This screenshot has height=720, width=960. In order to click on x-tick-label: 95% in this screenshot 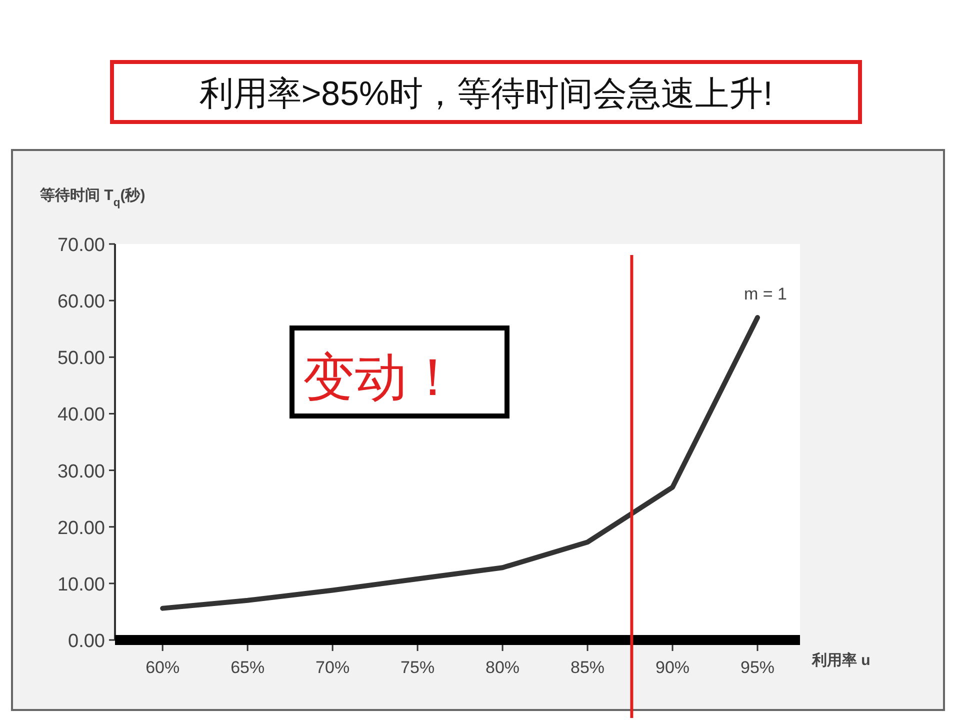, I will do `click(757, 667)`.